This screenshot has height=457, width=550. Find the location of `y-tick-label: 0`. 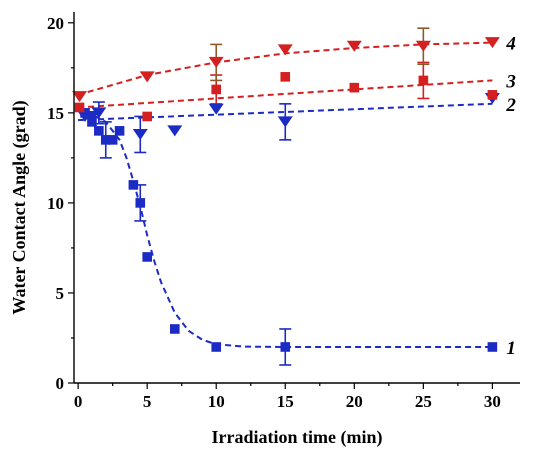

y-tick-label: 0 is located at coordinates (60, 383).